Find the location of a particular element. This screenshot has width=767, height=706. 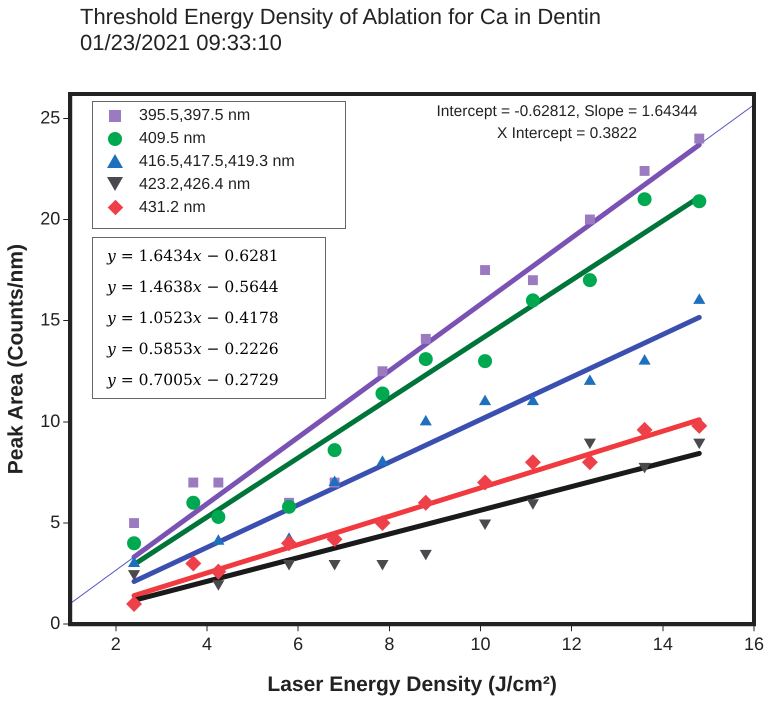

annotation: X Intercept = 0.3822 is located at coordinates (567, 134).